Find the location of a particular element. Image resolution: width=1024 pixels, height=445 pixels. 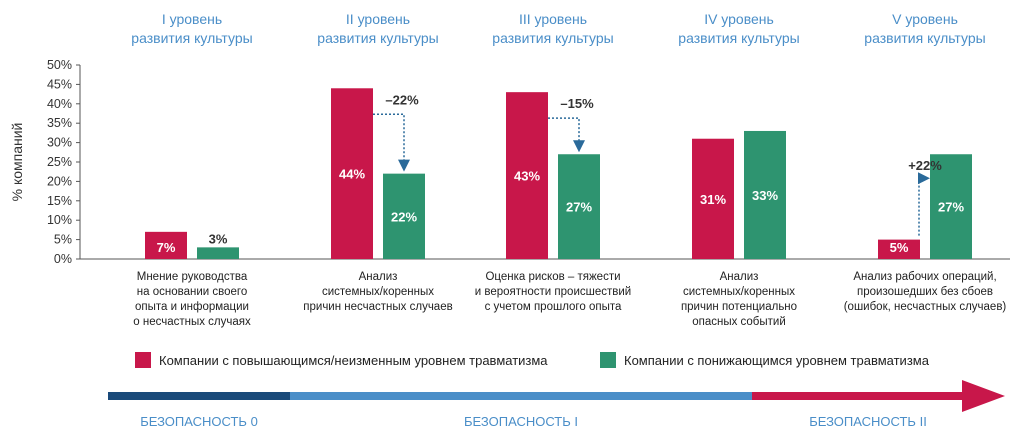

category-description: опасных событий is located at coordinates (739, 322).